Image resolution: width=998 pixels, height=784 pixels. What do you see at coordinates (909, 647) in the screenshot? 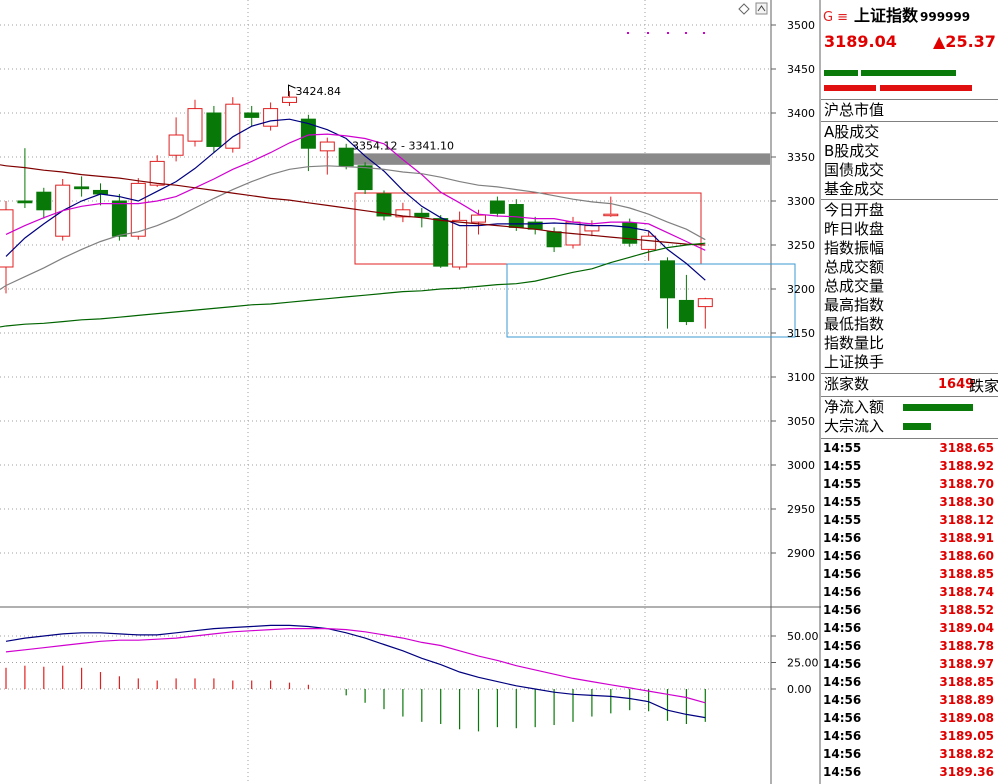
I see `tick-row: 14:56 3188.78` at bounding box center [909, 647].